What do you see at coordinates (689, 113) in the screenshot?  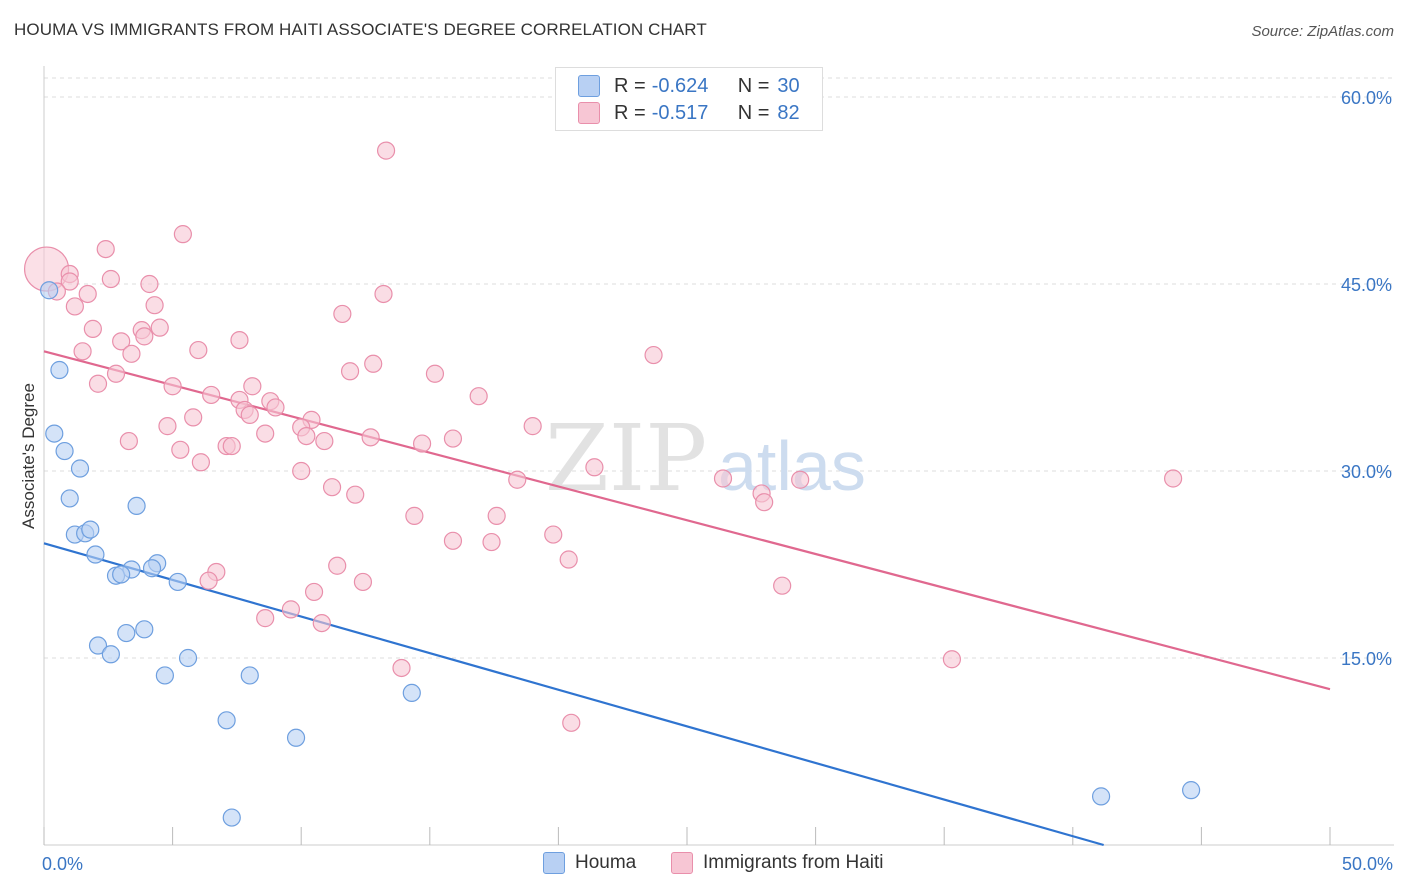 I see `legend-row-haiti: R = -0.517 N = 82` at bounding box center [689, 113].